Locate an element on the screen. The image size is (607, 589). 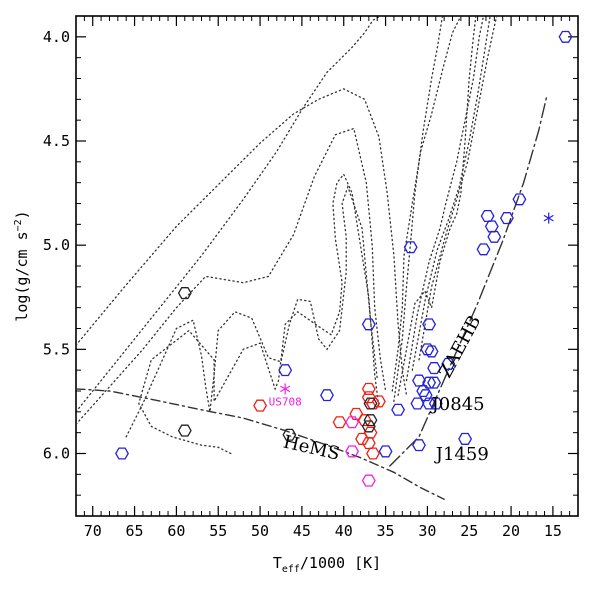
x-tick-label: 25 is located at coordinates (469, 531).